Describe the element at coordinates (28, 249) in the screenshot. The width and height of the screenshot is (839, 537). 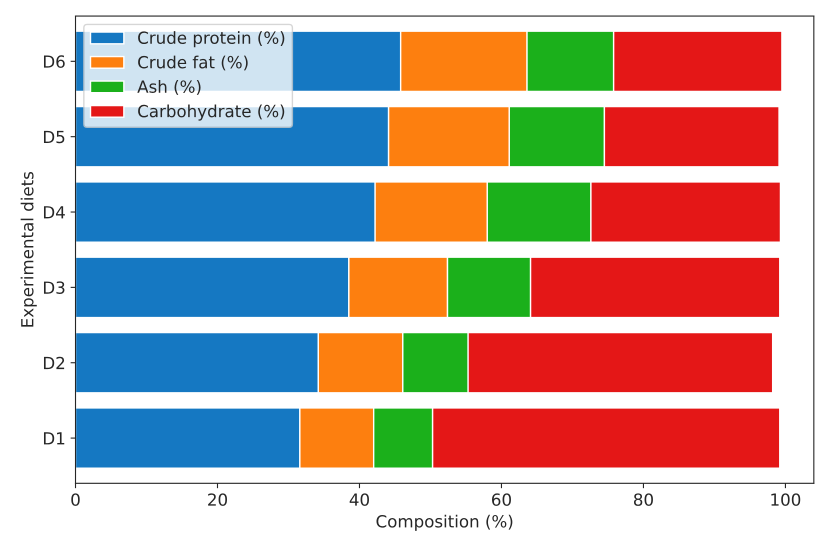
I see `y-axis-title: Experimental diets` at that location.